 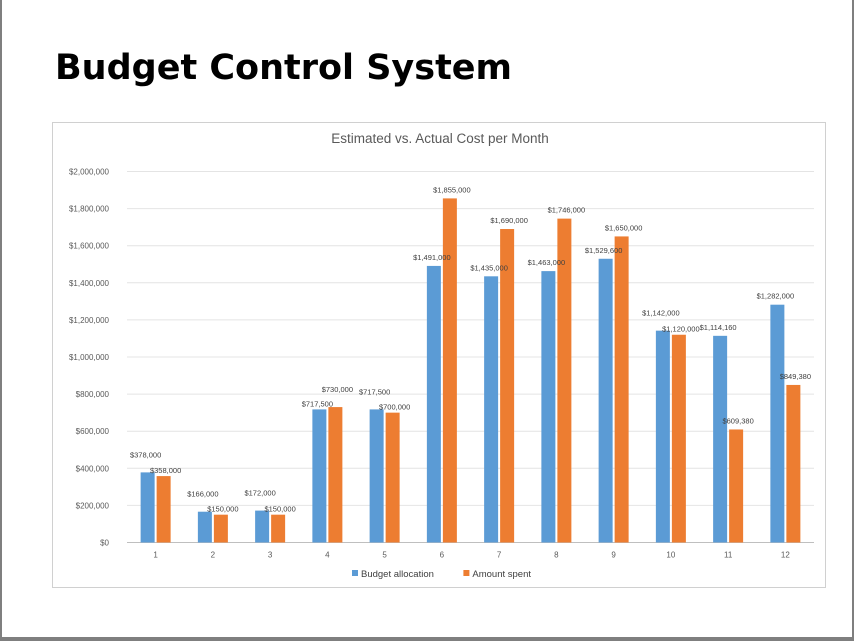 What do you see at coordinates (337, 389) in the screenshot?
I see `data-label-amount-spent: $730,000` at bounding box center [337, 389].